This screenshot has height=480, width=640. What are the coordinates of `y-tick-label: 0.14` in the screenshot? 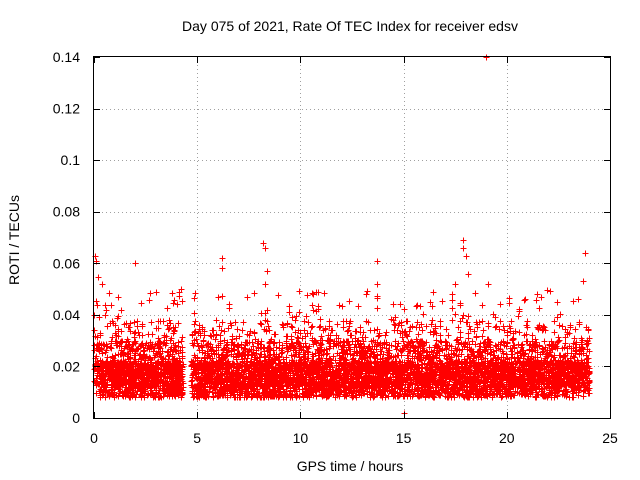 It's located at (66, 57).